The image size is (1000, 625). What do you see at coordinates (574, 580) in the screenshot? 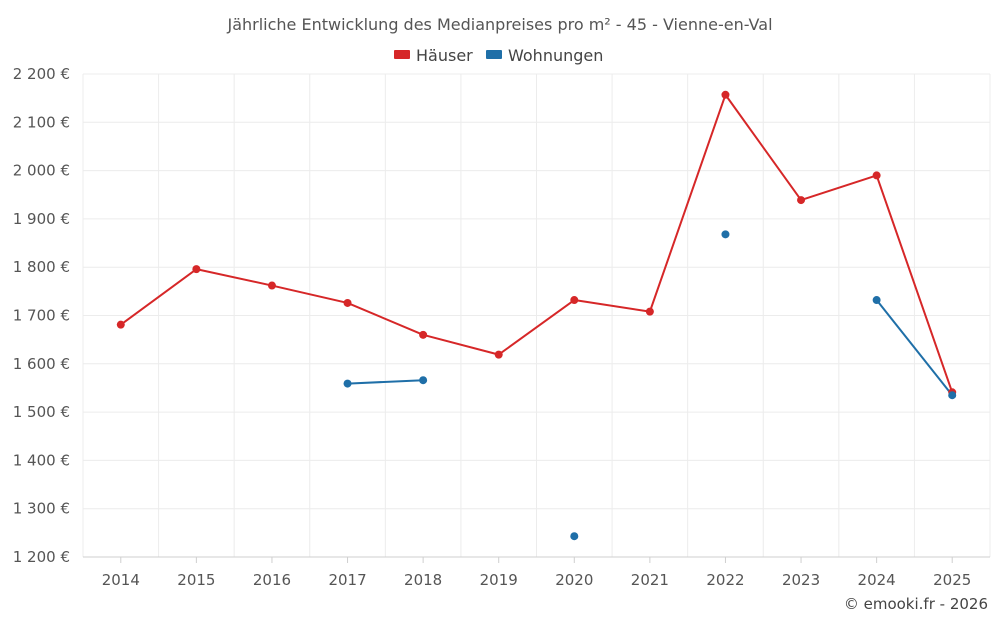
I see `x-tick-label: 2020` at bounding box center [574, 580].